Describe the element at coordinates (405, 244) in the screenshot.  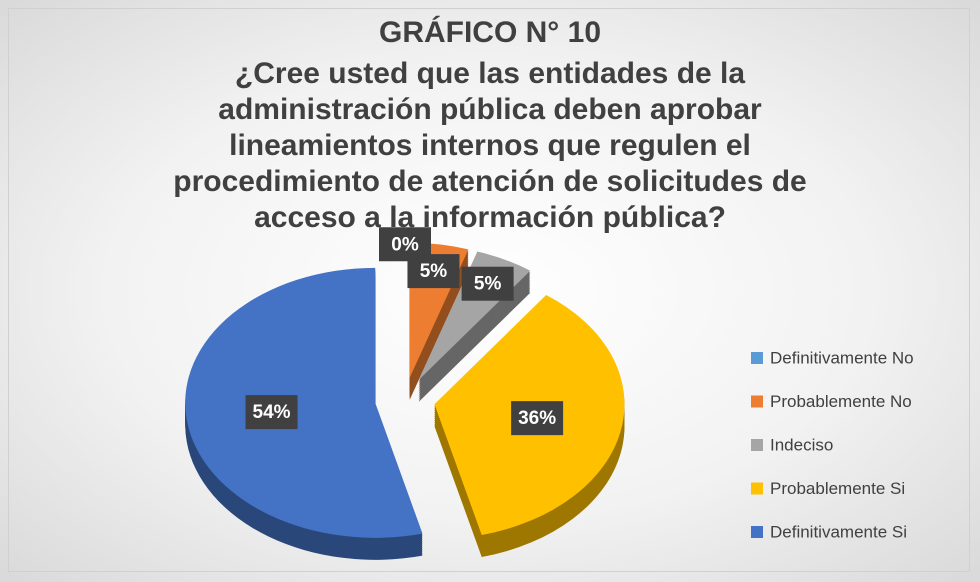
I see `data-label: 0%` at that location.